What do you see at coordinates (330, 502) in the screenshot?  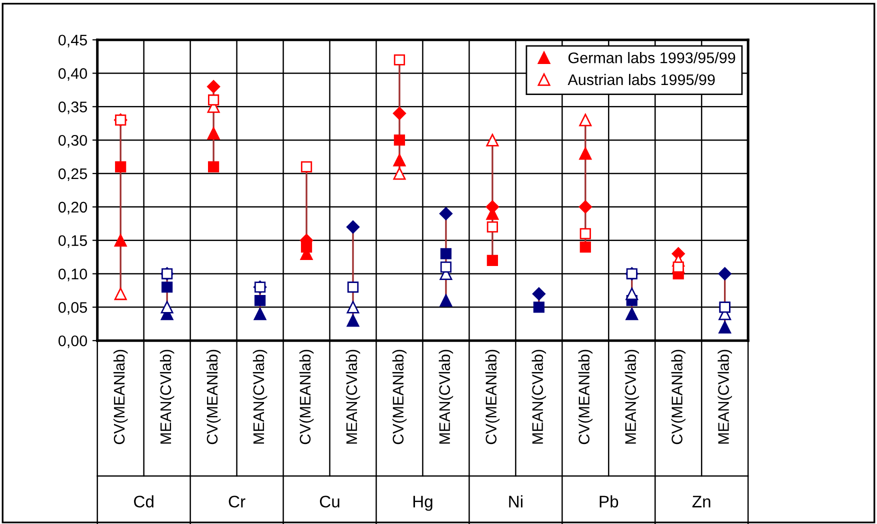 I see `text: Cu` at bounding box center [330, 502].